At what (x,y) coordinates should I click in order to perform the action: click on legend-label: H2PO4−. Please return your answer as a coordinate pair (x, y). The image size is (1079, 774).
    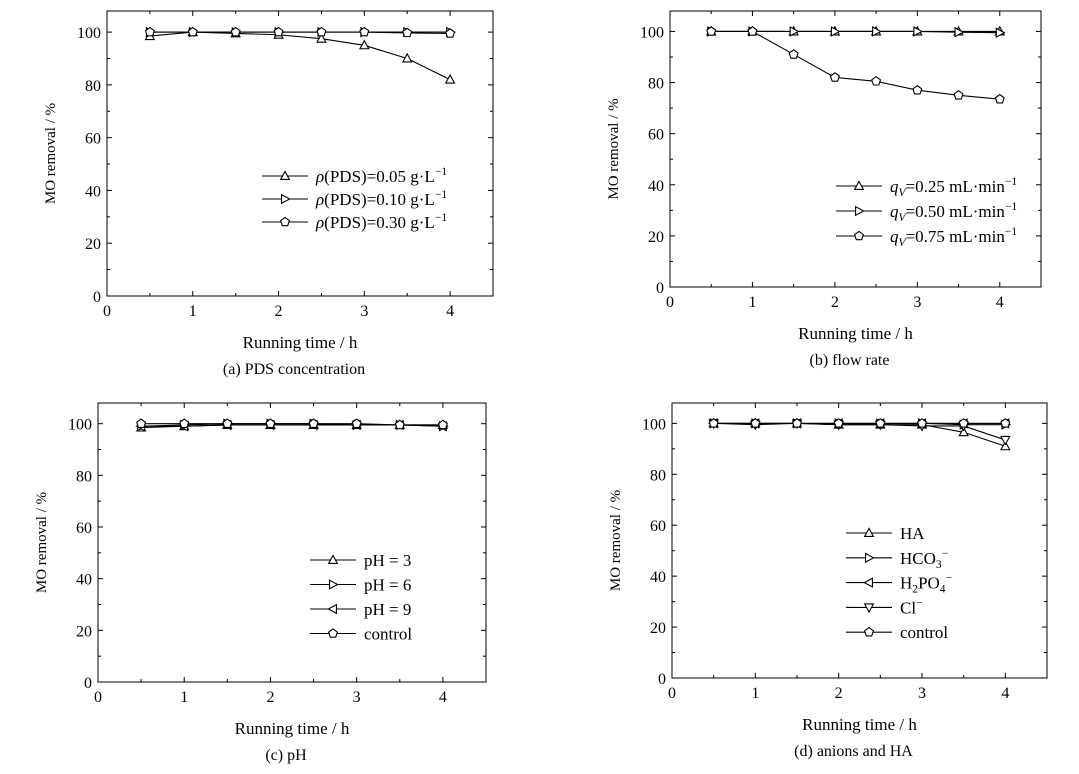
    Looking at the image, I should click on (926, 584).